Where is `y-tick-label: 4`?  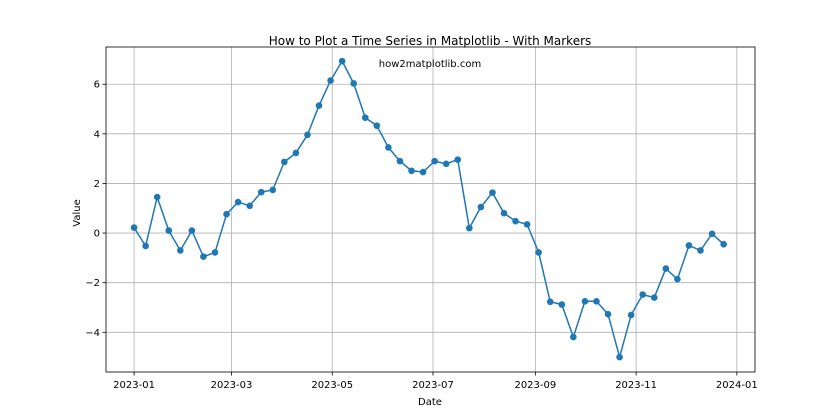
y-tick-label: 4 is located at coordinates (97, 134).